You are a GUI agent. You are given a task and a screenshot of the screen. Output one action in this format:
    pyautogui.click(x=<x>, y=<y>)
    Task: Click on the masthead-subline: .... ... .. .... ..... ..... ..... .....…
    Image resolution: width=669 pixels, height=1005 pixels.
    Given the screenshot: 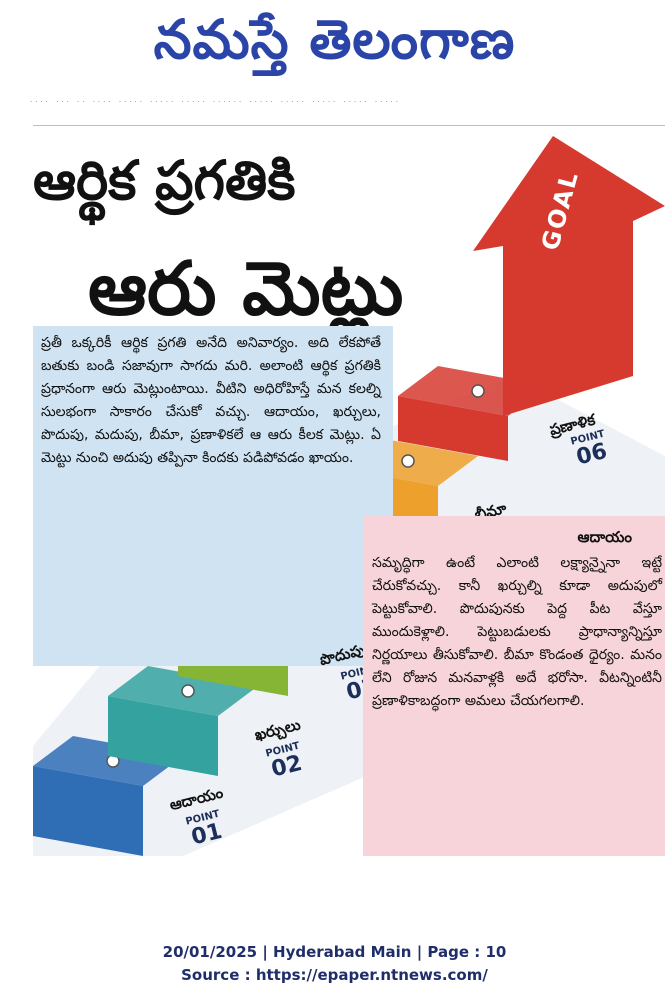 What is the action you would take?
    pyautogui.click(x=215, y=100)
    